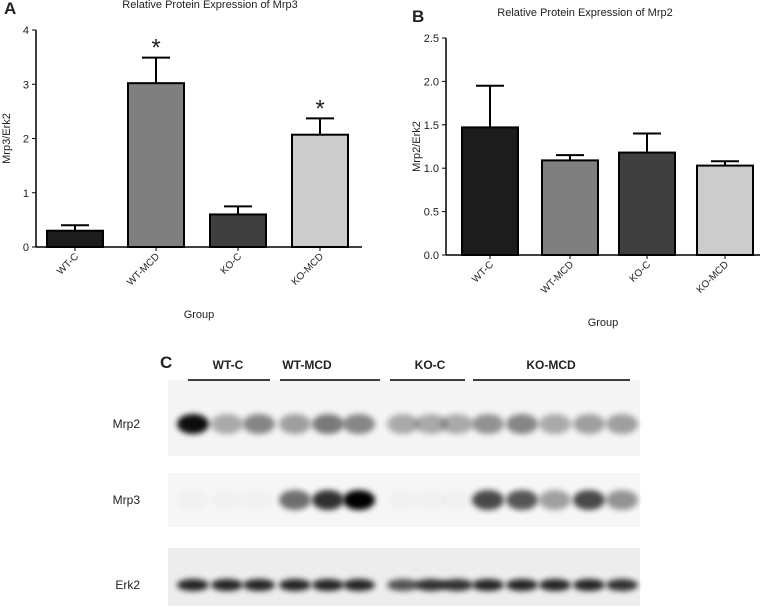 This screenshot has height=614, width=777. Describe the element at coordinates (26, 31) in the screenshot. I see `y-tick-label: 4` at that location.